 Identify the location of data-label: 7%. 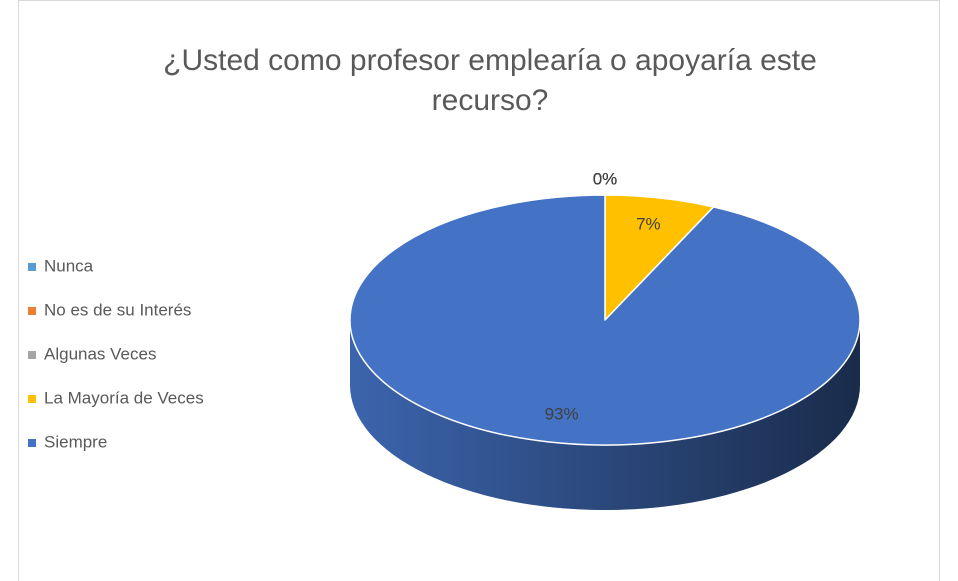
(648, 223).